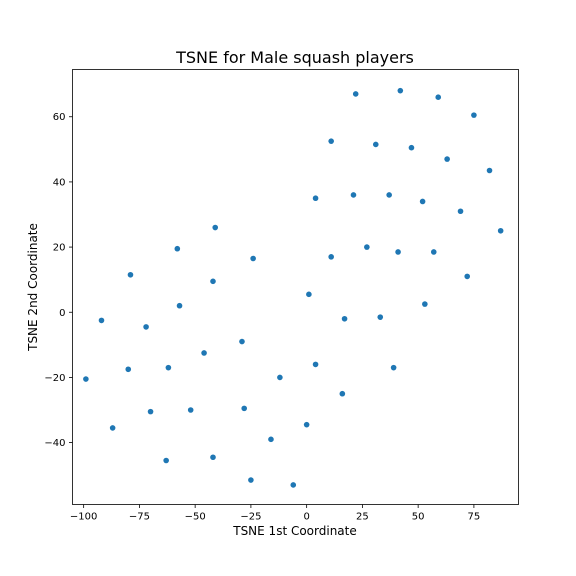 The height and width of the screenshot is (576, 576). What do you see at coordinates (59, 182) in the screenshot?
I see `y-tick-label: 40` at bounding box center [59, 182].